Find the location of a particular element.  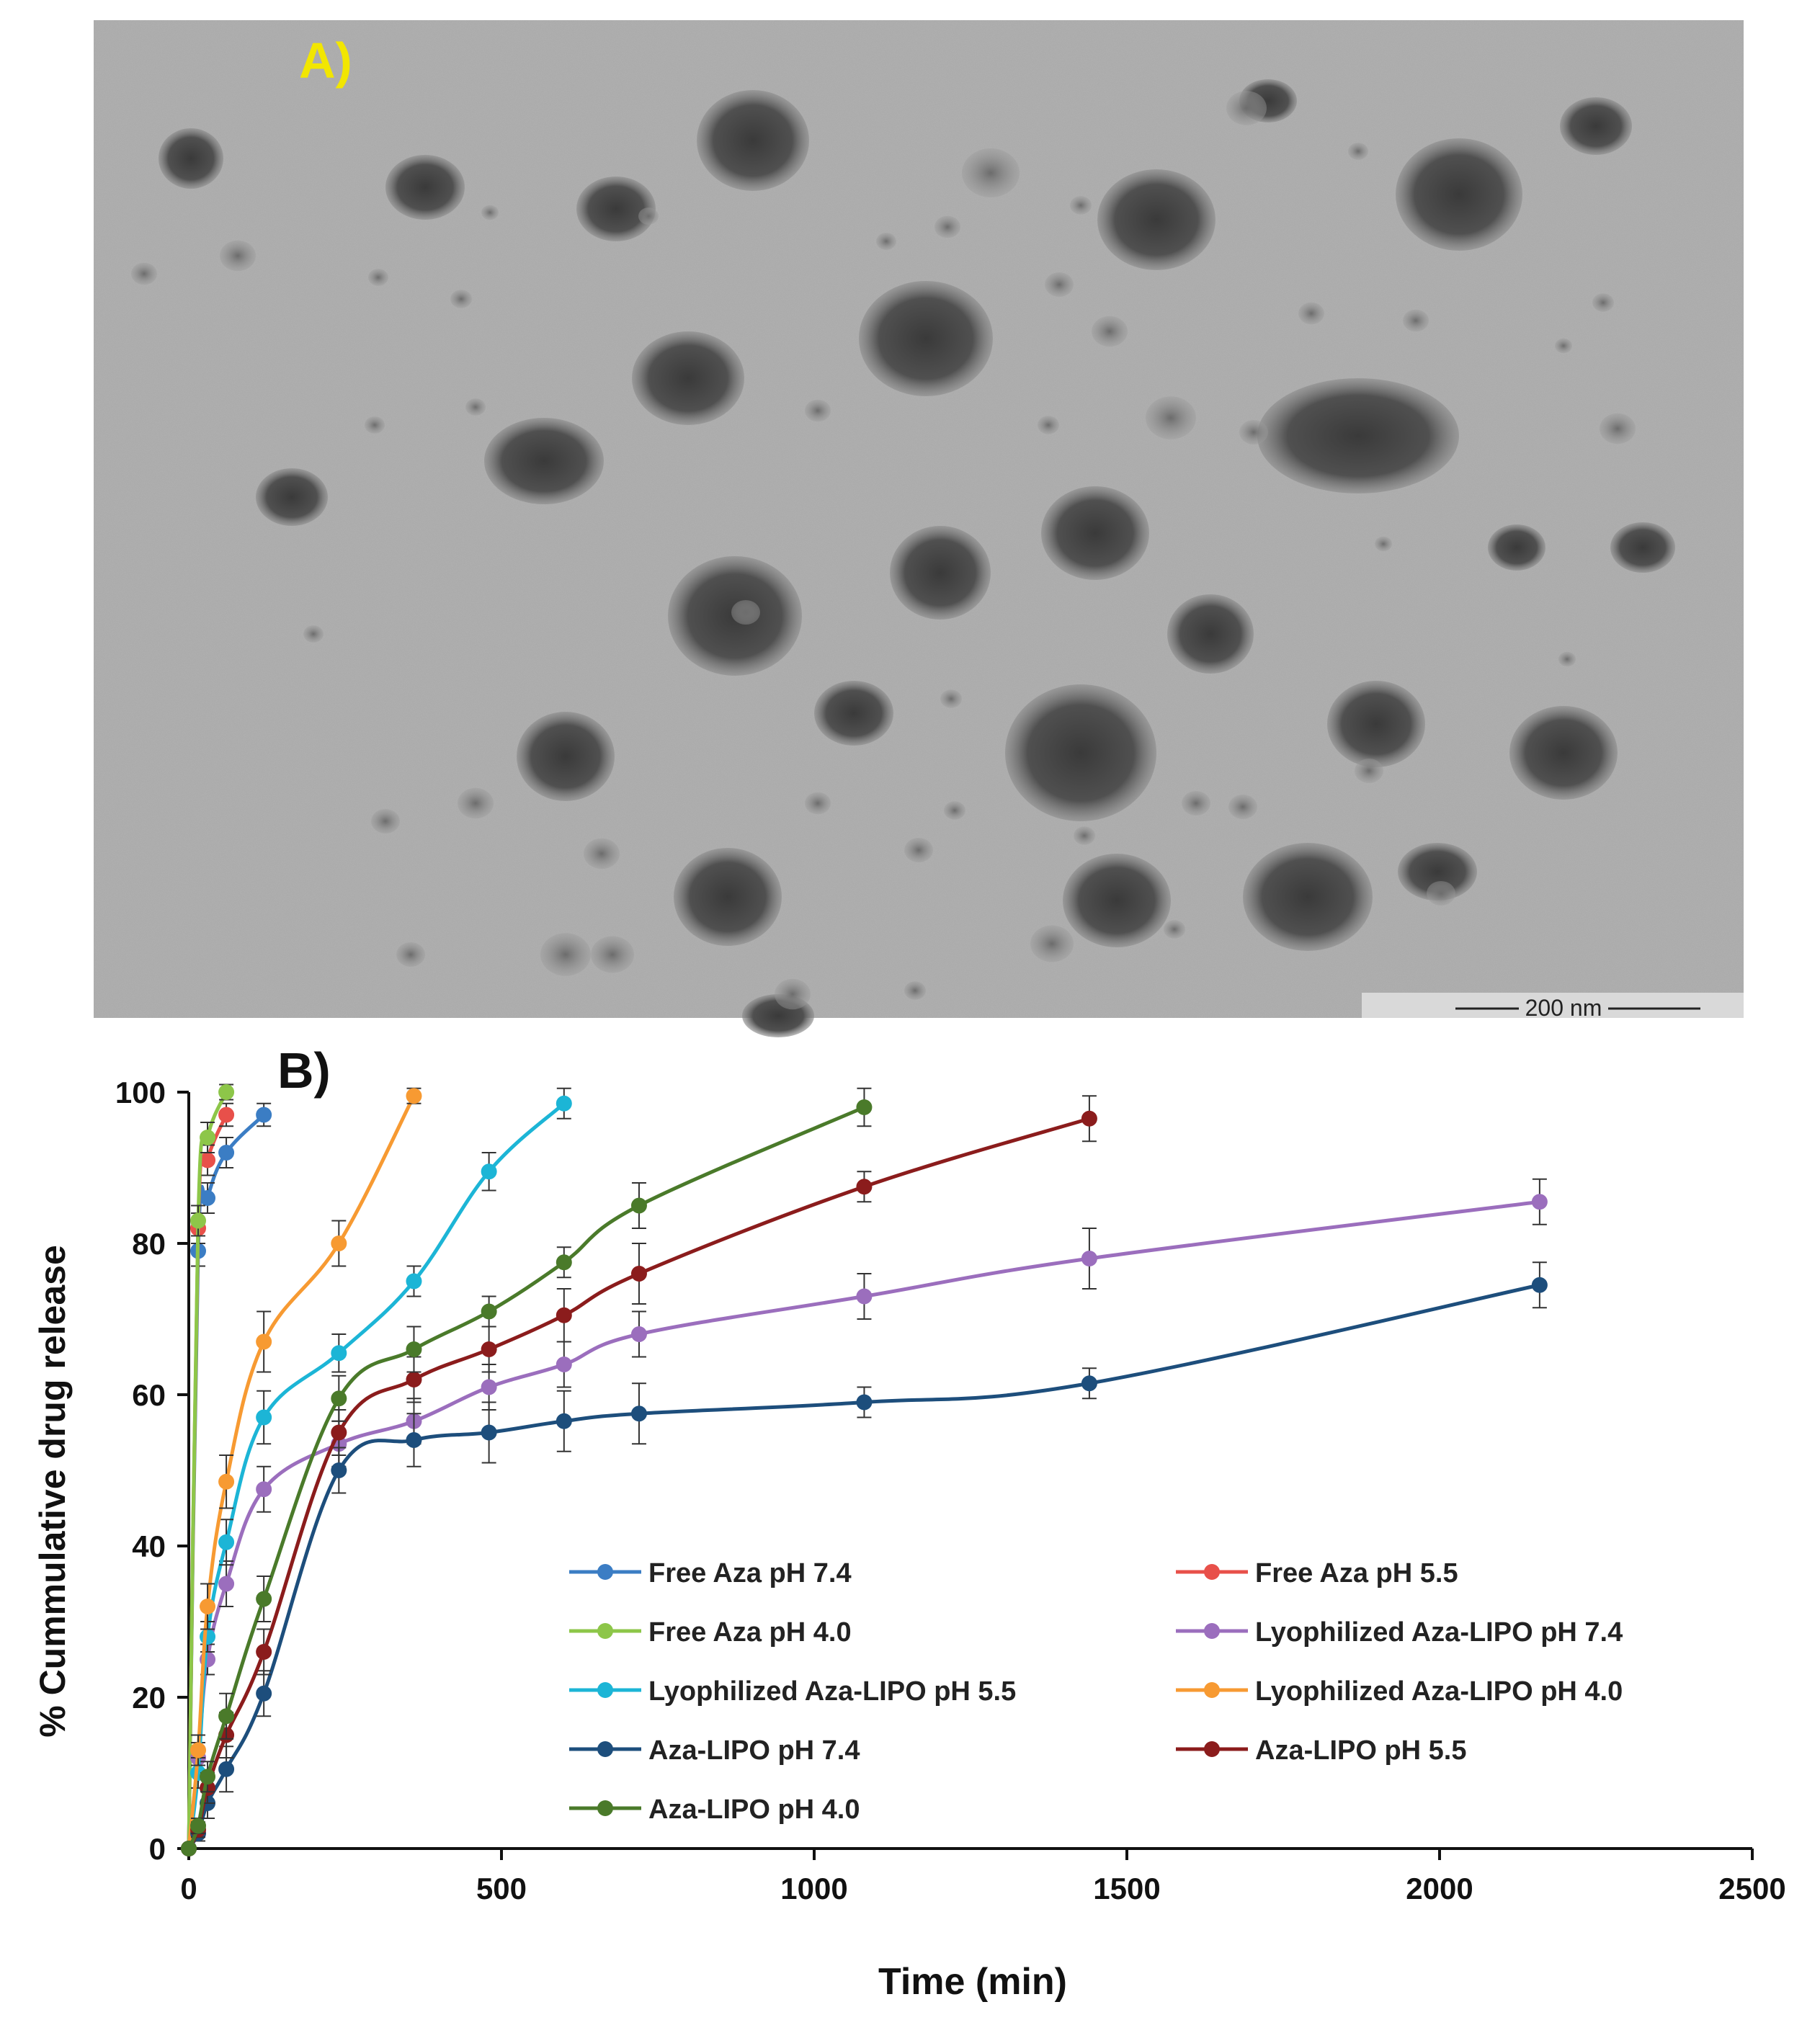

legend-label: Aza-LIPO pH 7.4 is located at coordinates (754, 1751).